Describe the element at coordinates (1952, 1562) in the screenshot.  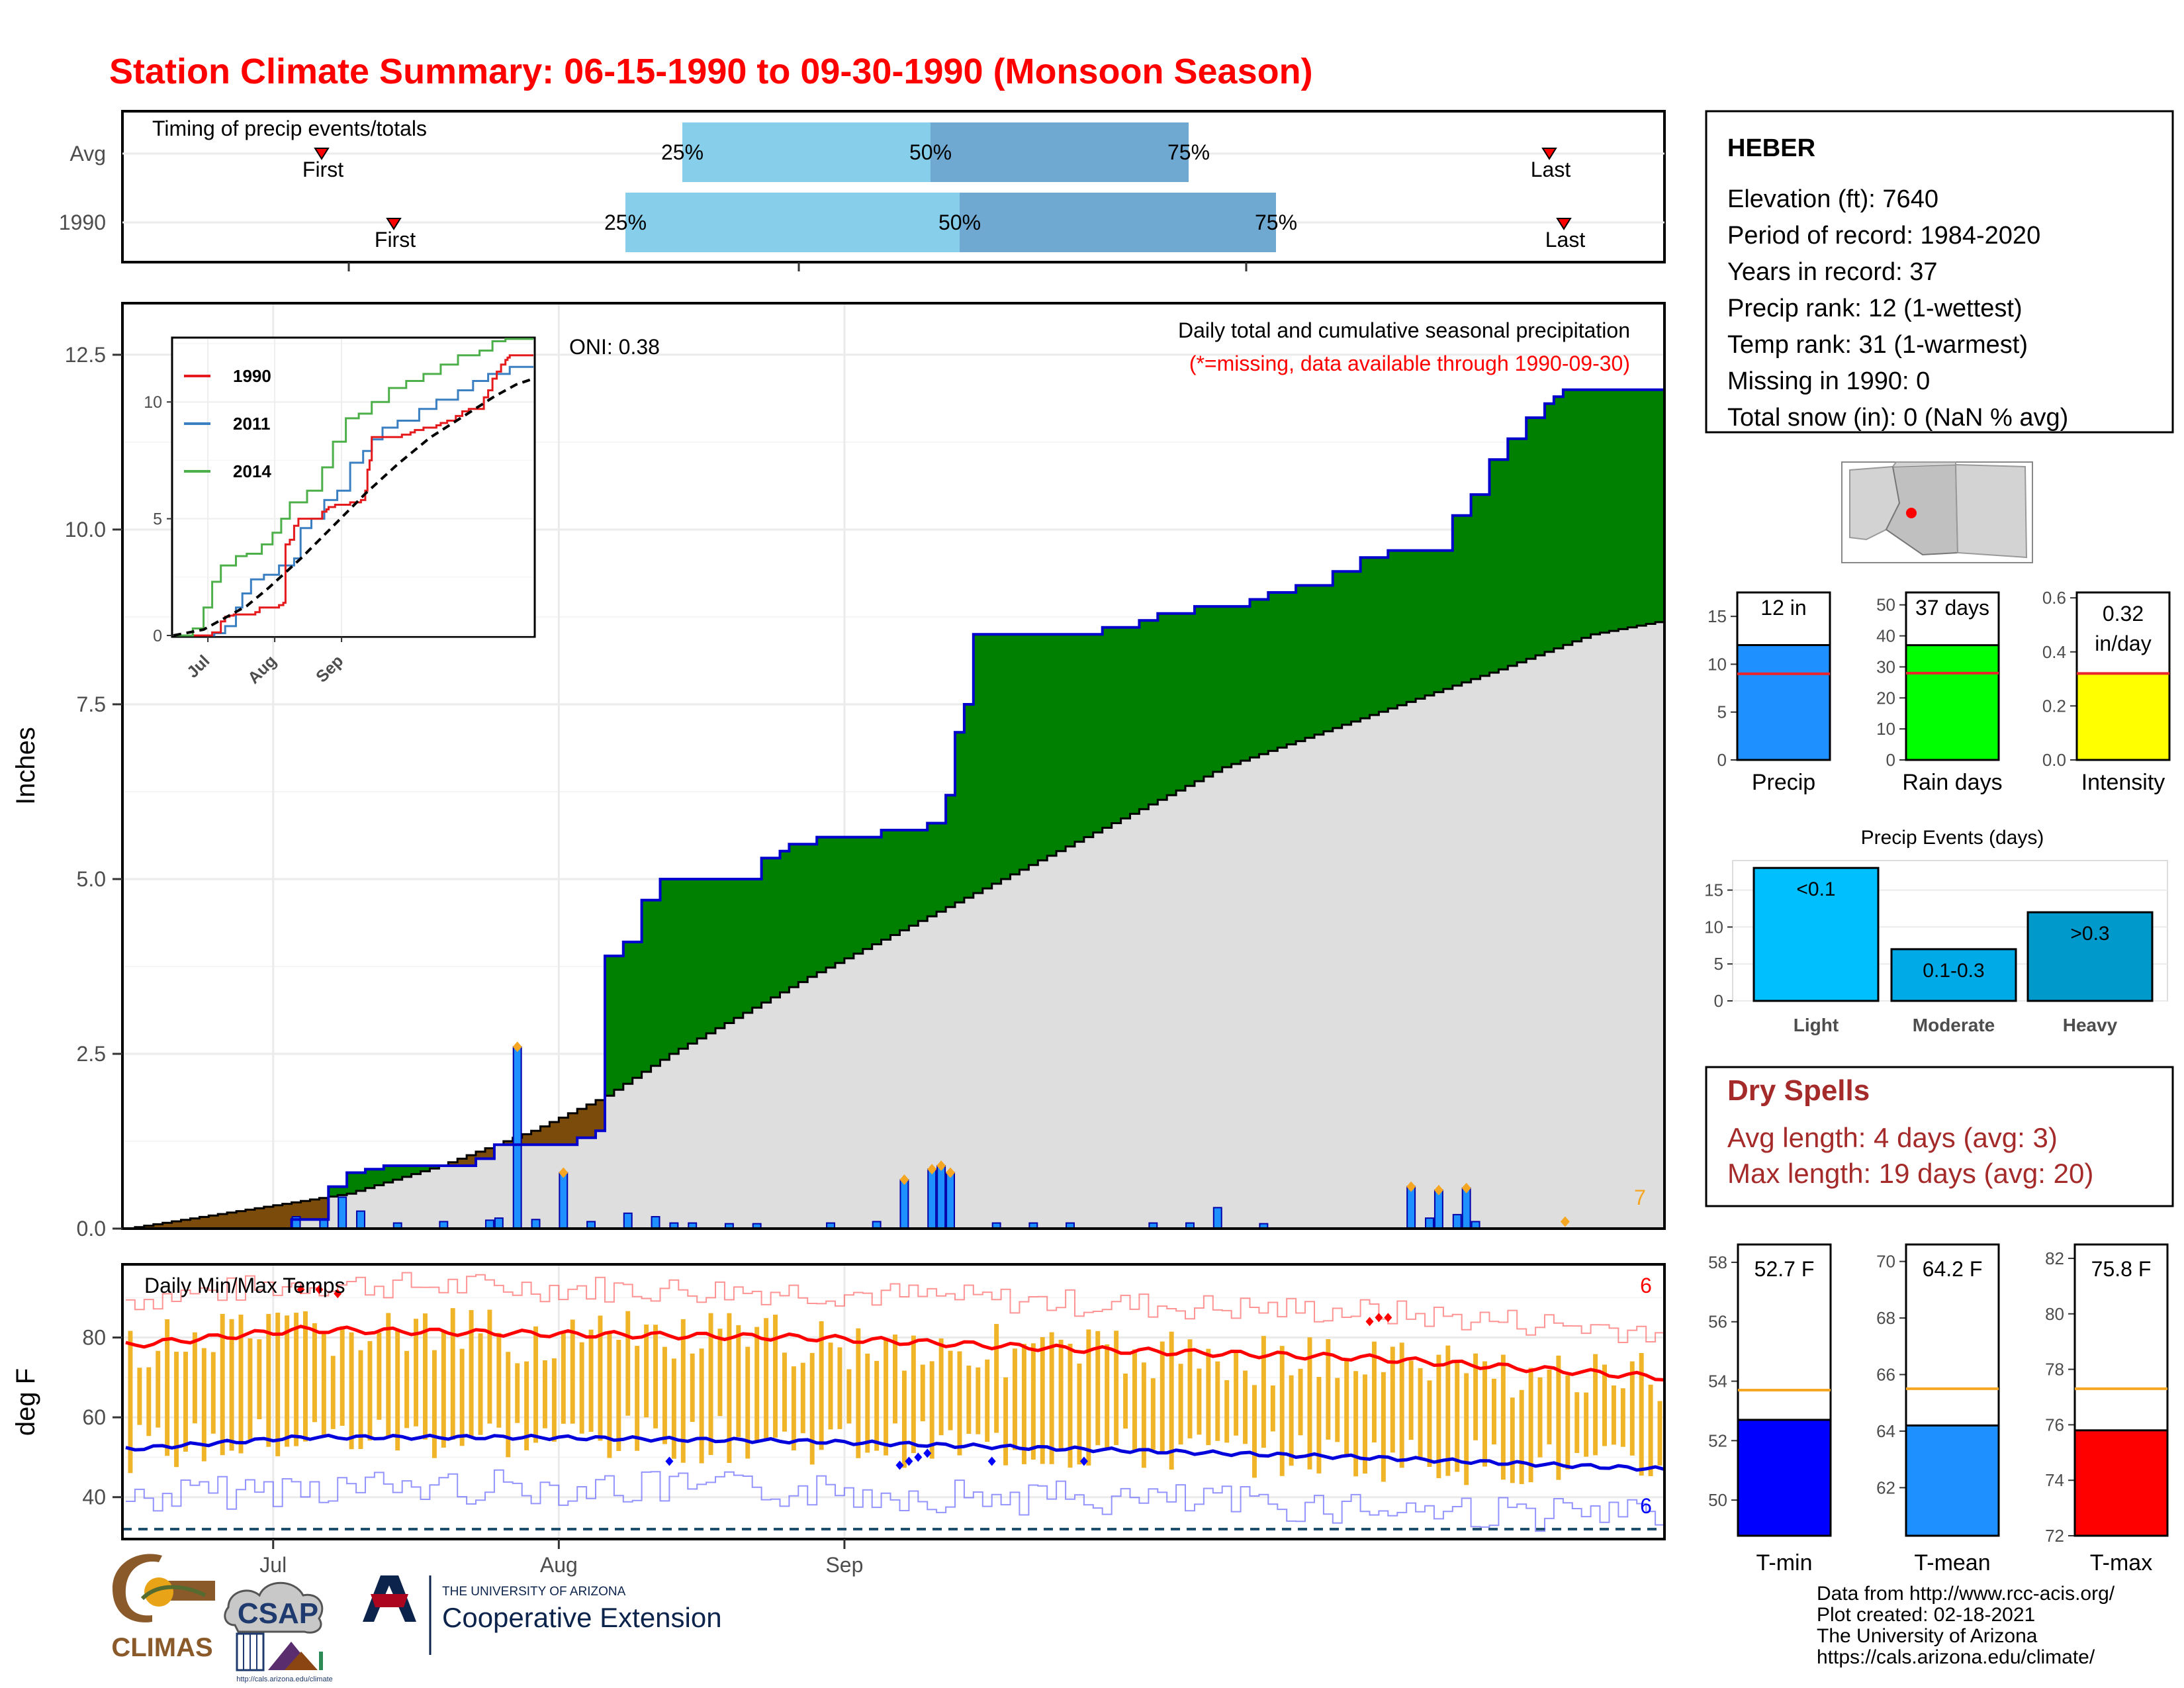
I see `temp-bar-label: T-mean` at that location.